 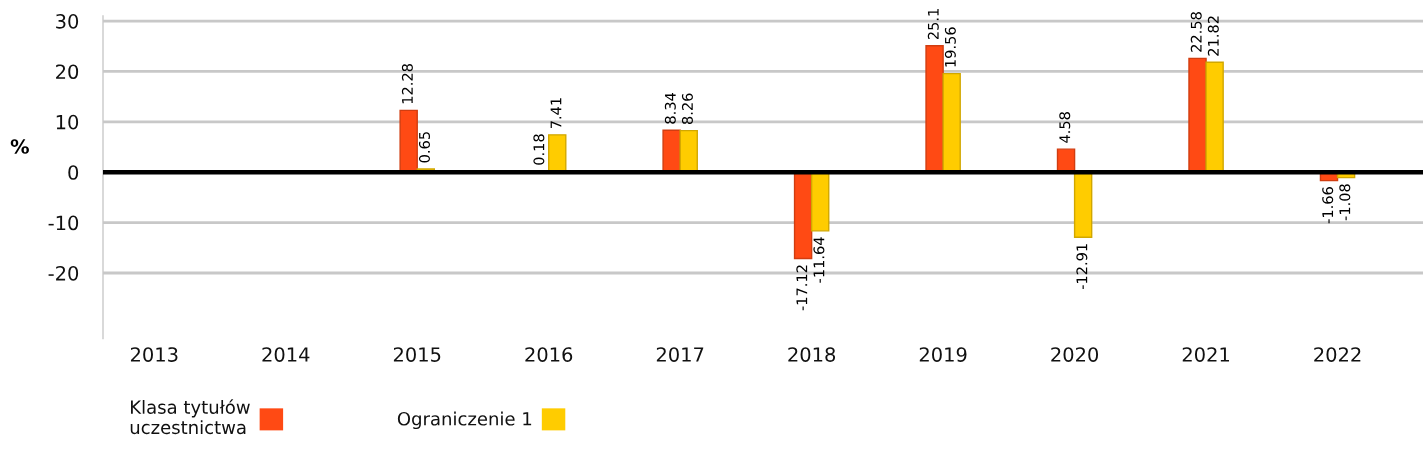 What do you see at coordinates (67, 72) in the screenshot?
I see `y-tick-label: 20` at bounding box center [67, 72].